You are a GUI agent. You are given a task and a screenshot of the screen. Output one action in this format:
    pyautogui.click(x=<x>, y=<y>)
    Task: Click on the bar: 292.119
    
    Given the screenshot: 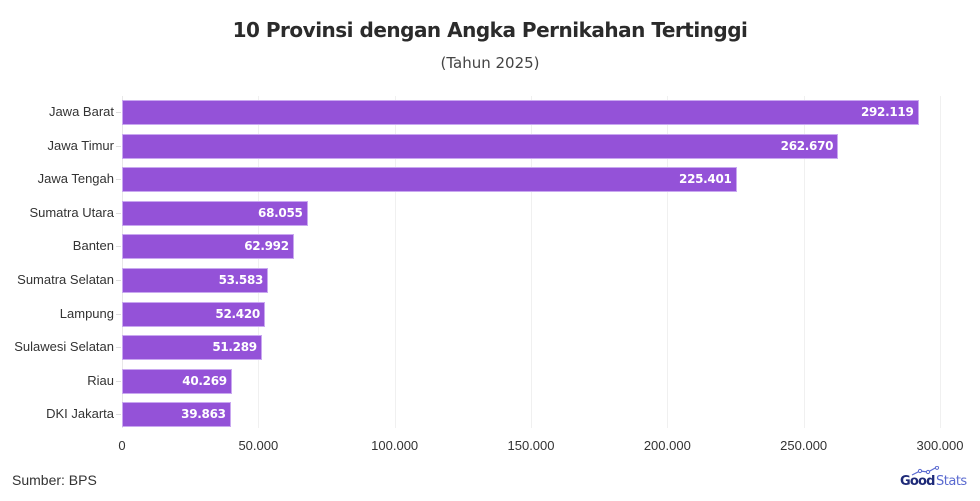 What is the action you would take?
    pyautogui.click(x=520, y=112)
    